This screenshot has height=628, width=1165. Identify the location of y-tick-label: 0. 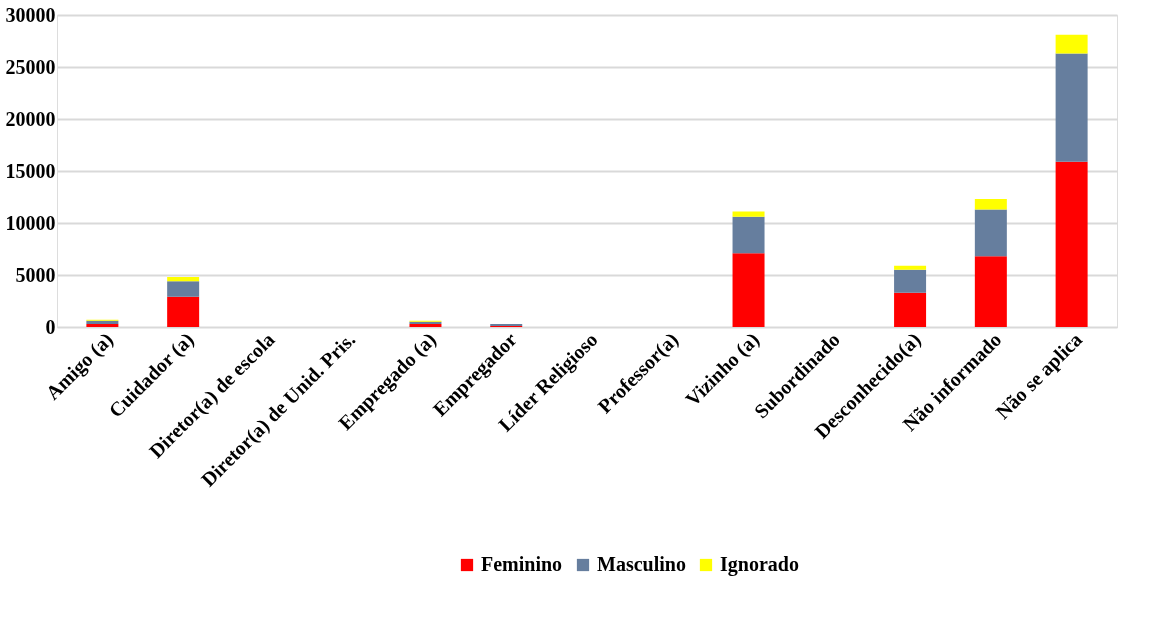
(50, 326).